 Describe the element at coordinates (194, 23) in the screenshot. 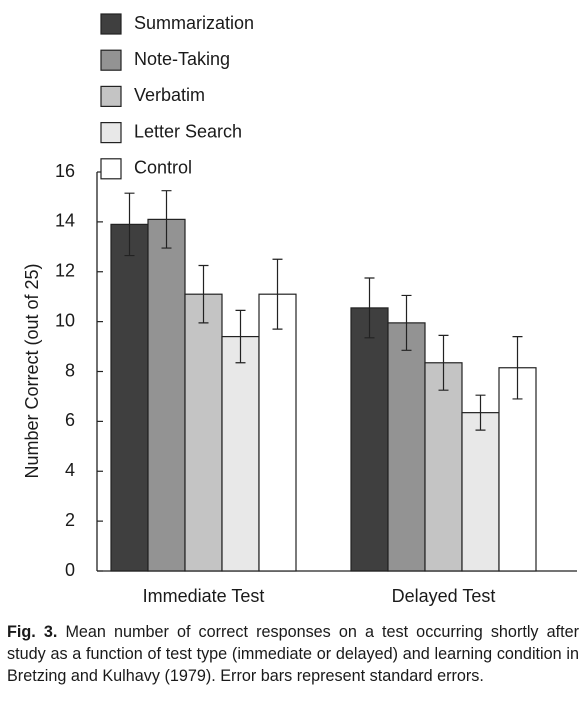

I see `legend-label: Summarization` at that location.